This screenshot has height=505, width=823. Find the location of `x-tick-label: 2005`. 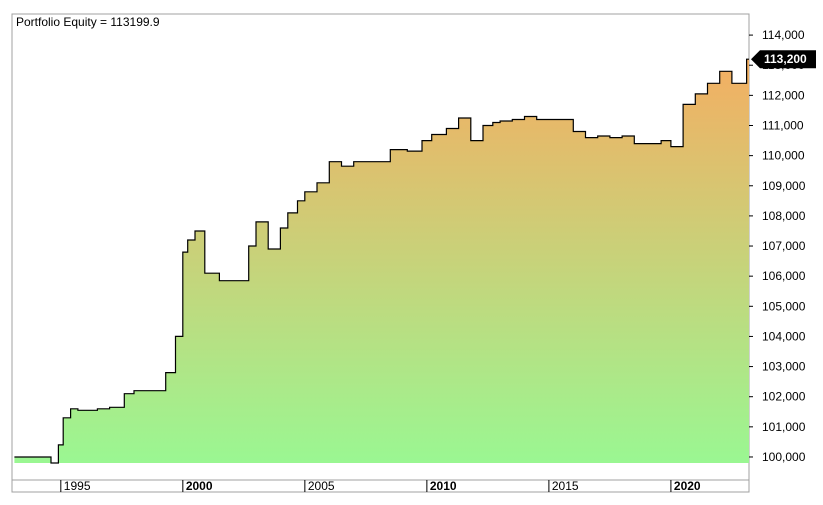

x-tick-label: 2005 is located at coordinates (321, 486).